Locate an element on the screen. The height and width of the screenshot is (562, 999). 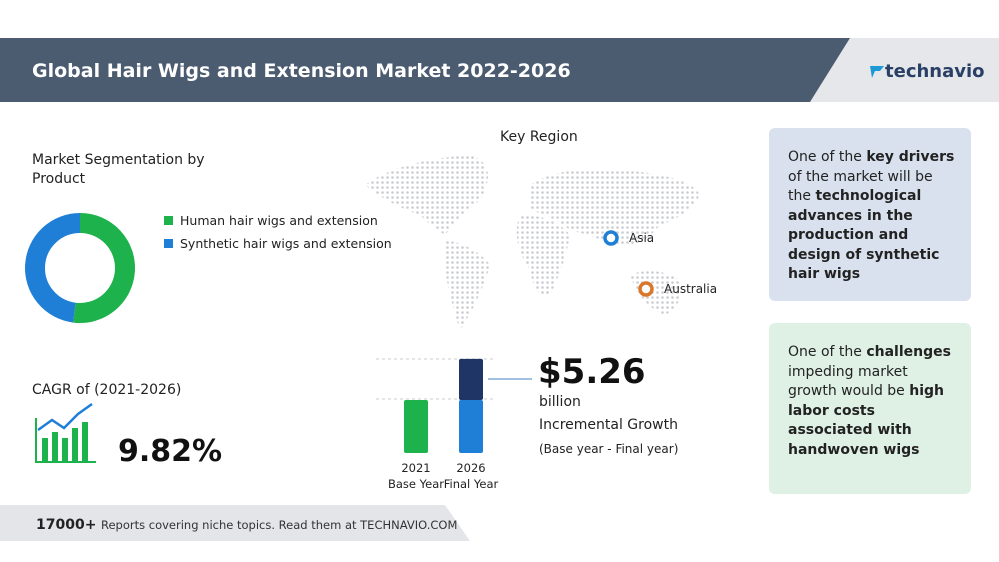
footer-band is located at coordinates (222, 523).